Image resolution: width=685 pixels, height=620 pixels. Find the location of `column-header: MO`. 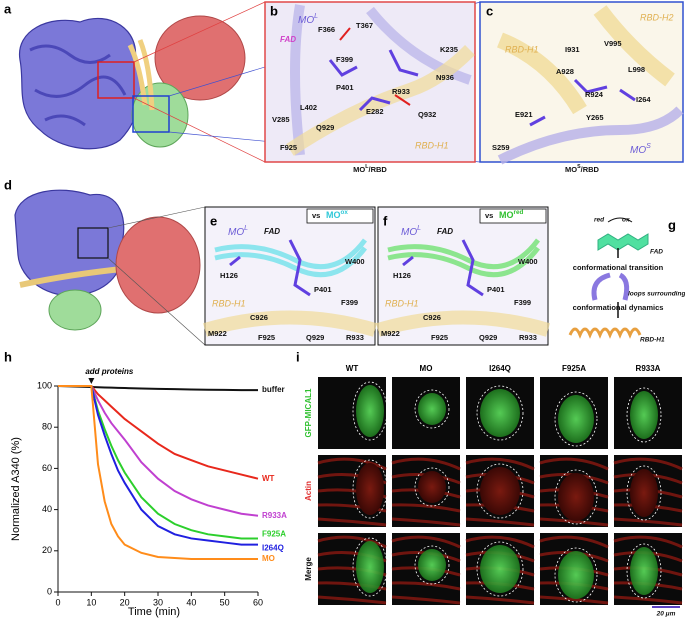

column-header: MO is located at coordinates (426, 368).